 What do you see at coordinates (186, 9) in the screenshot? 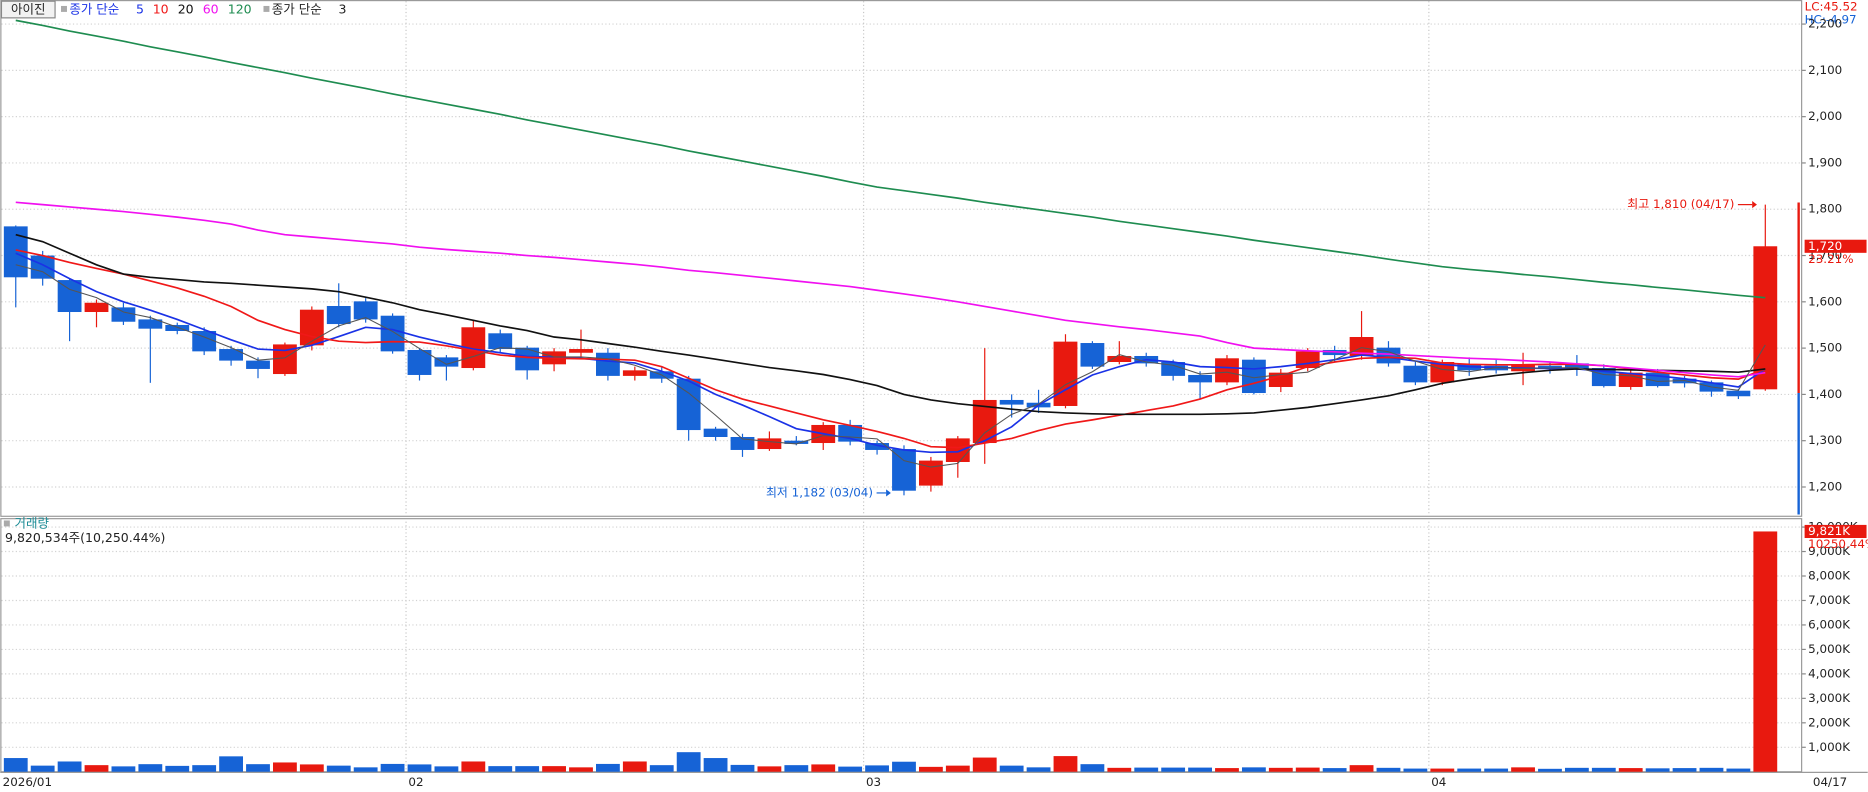
I see `legend-entry: 20` at bounding box center [186, 9].